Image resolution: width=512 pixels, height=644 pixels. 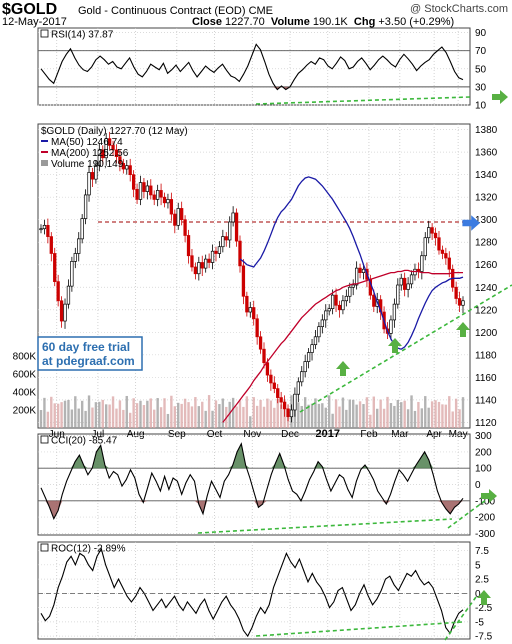 I want to click on cci-y-tick-label: 200, so click(x=483, y=452).